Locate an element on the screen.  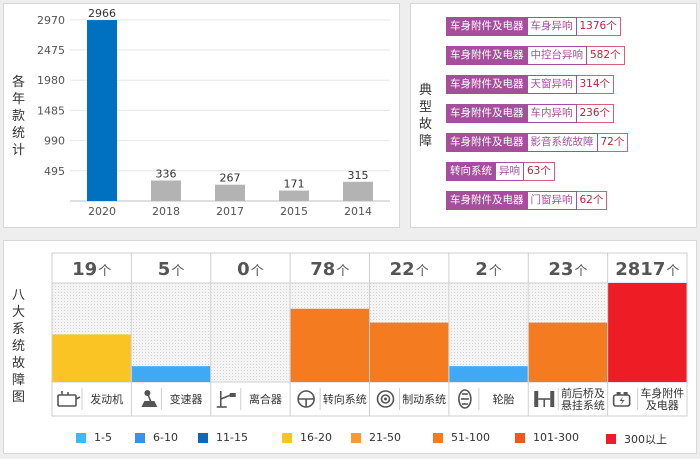
legend-label: 11-15 is located at coordinates (232, 437).